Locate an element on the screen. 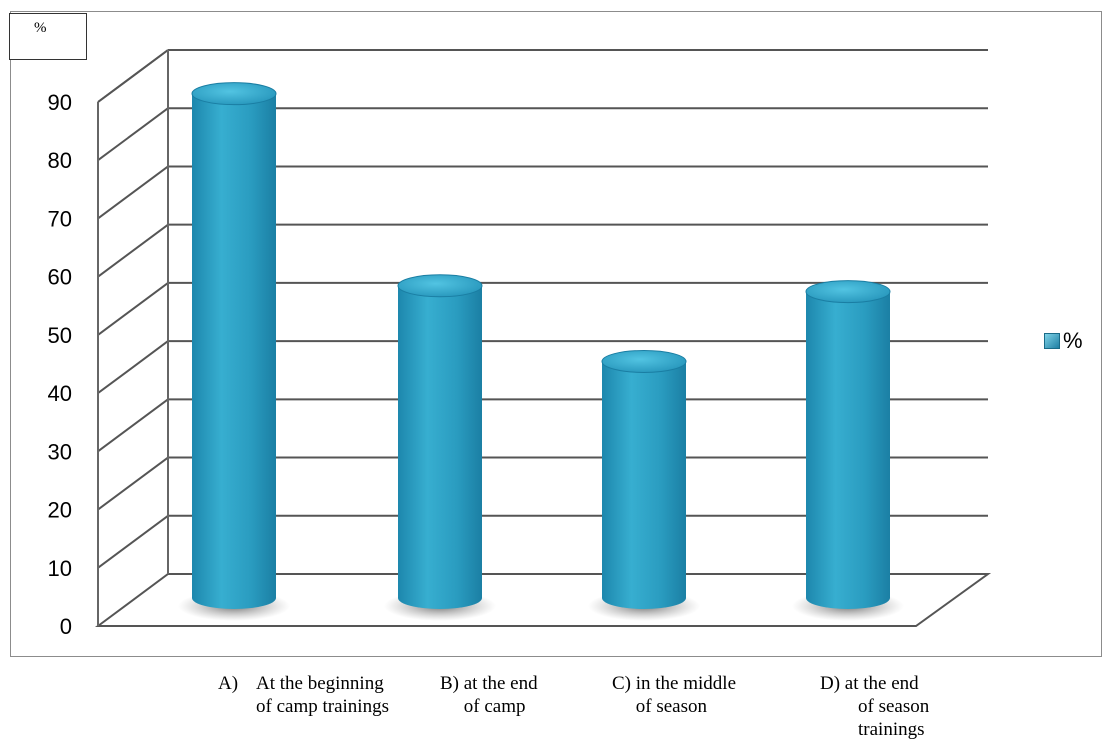 The image size is (1104, 754). x-tick-label: B) at the end of camp is located at coordinates (489, 695).